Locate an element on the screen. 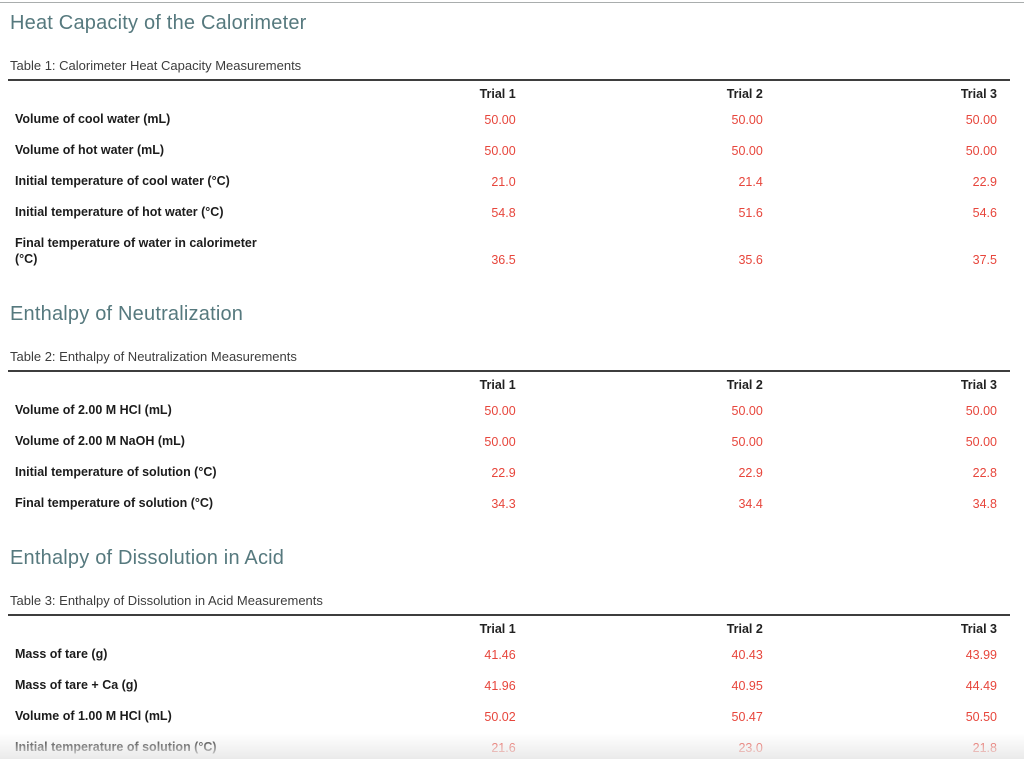 This screenshot has height=759, width=1024. row-label: Volume of 2.00 M HCl (mL) is located at coordinates (93, 410).